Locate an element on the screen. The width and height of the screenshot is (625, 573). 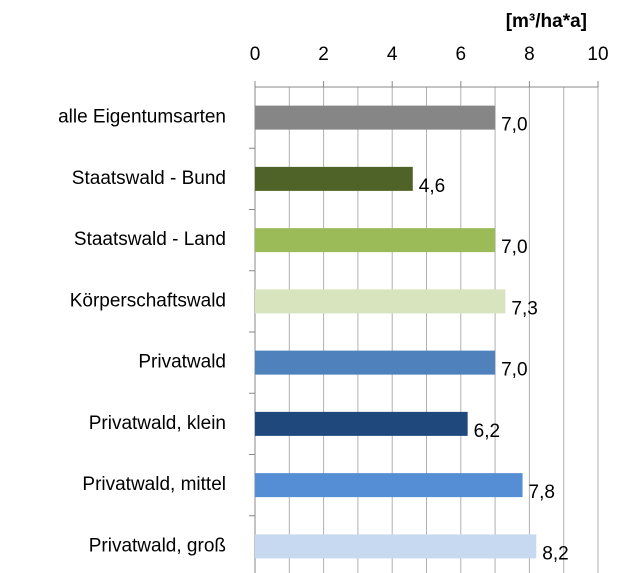
y-tick-label: Privatwald is located at coordinates (182, 362).